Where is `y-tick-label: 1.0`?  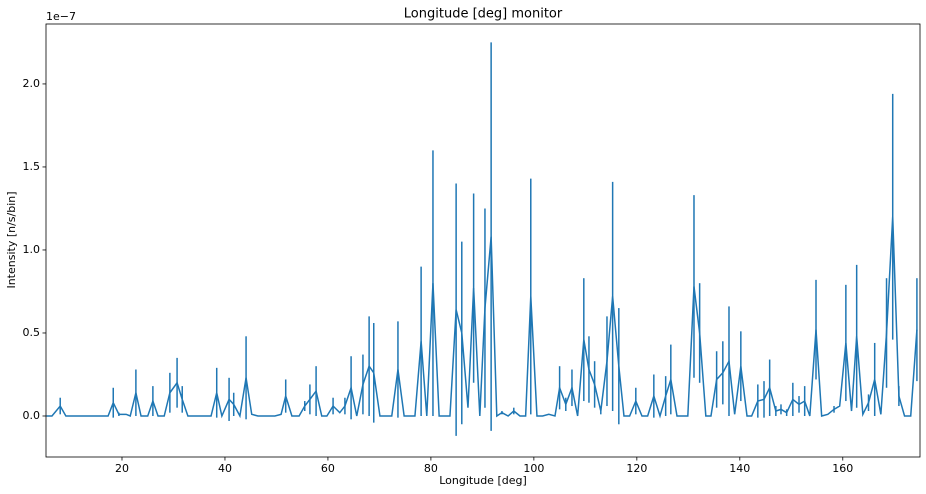
y-tick-label: 1.0 is located at coordinates (32, 249).